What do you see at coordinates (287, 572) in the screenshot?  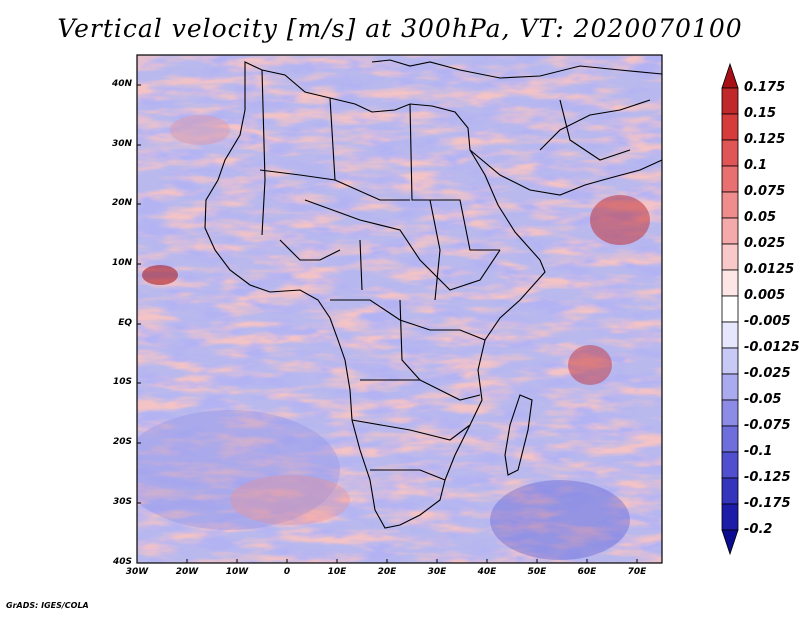 I see `lon-label: 0` at bounding box center [287, 572].